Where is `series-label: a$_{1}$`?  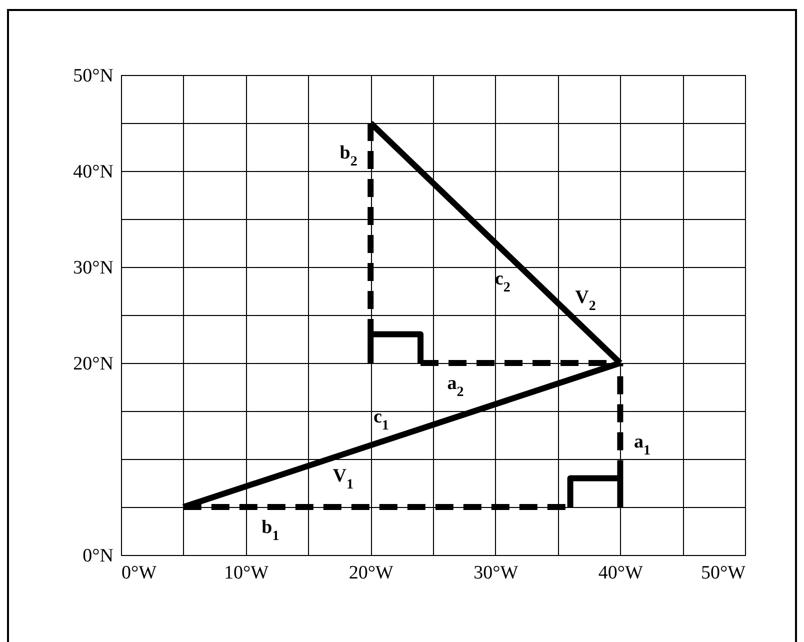
series-label: a$_{1}$ is located at coordinates (642, 445).